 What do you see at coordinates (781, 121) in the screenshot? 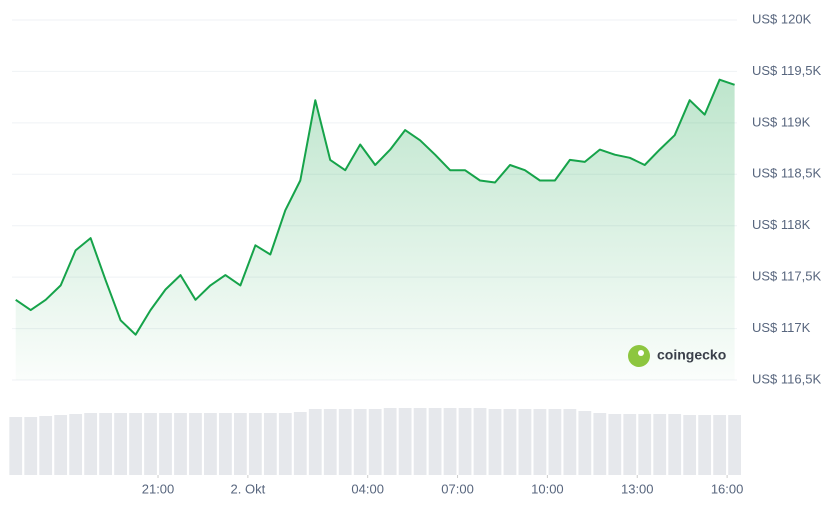
I see `y-tick-label: US$ 119K` at bounding box center [781, 121].